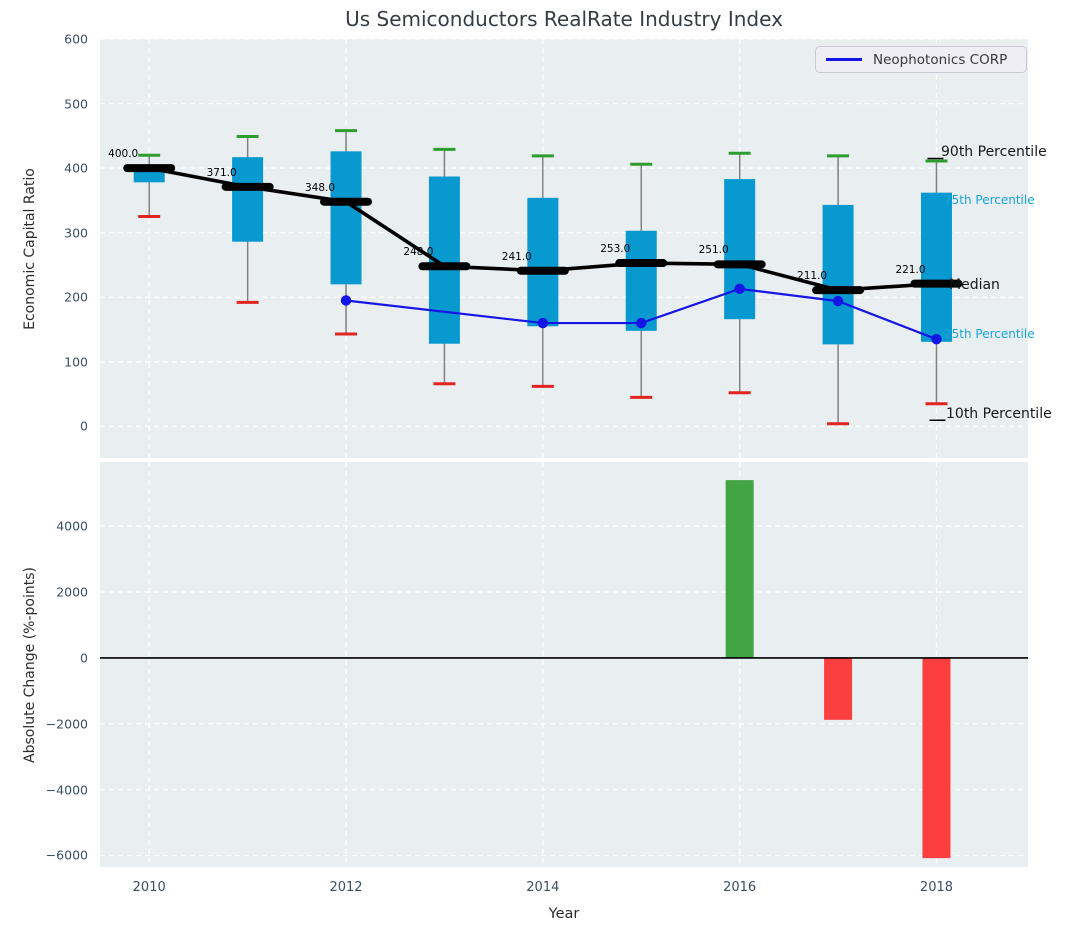  What do you see at coordinates (838, 274) in the screenshot?
I see `iqr-box-2017` at bounding box center [838, 274].